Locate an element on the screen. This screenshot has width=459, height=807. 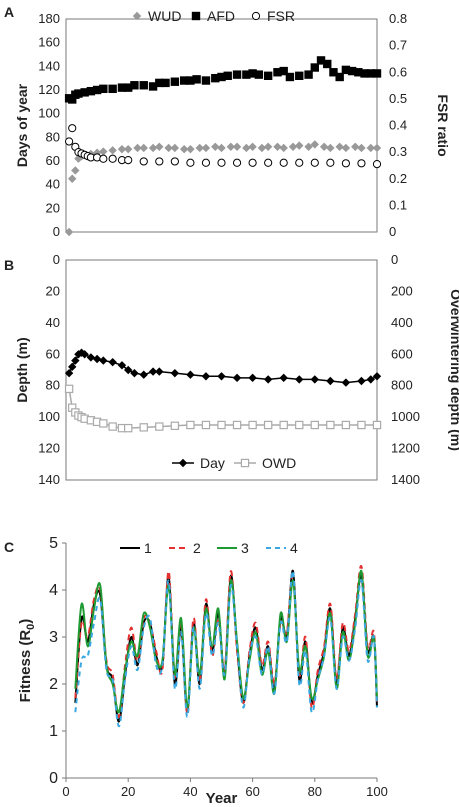
y2-tick-label: 0 is located at coordinates (392, 231).